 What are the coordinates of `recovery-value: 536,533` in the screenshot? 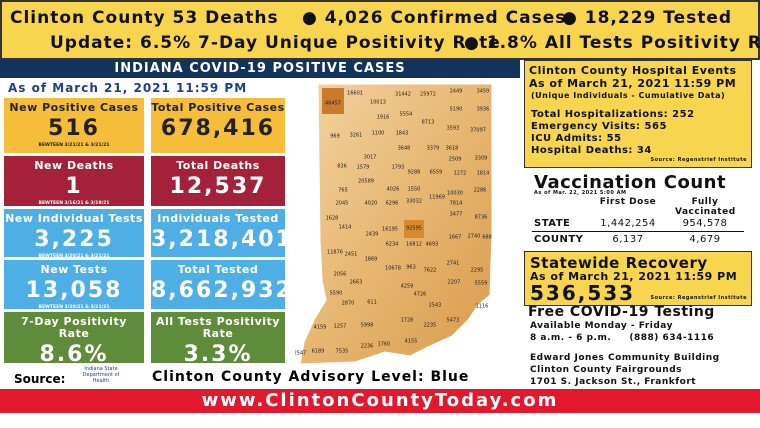 It's located at (583, 293).